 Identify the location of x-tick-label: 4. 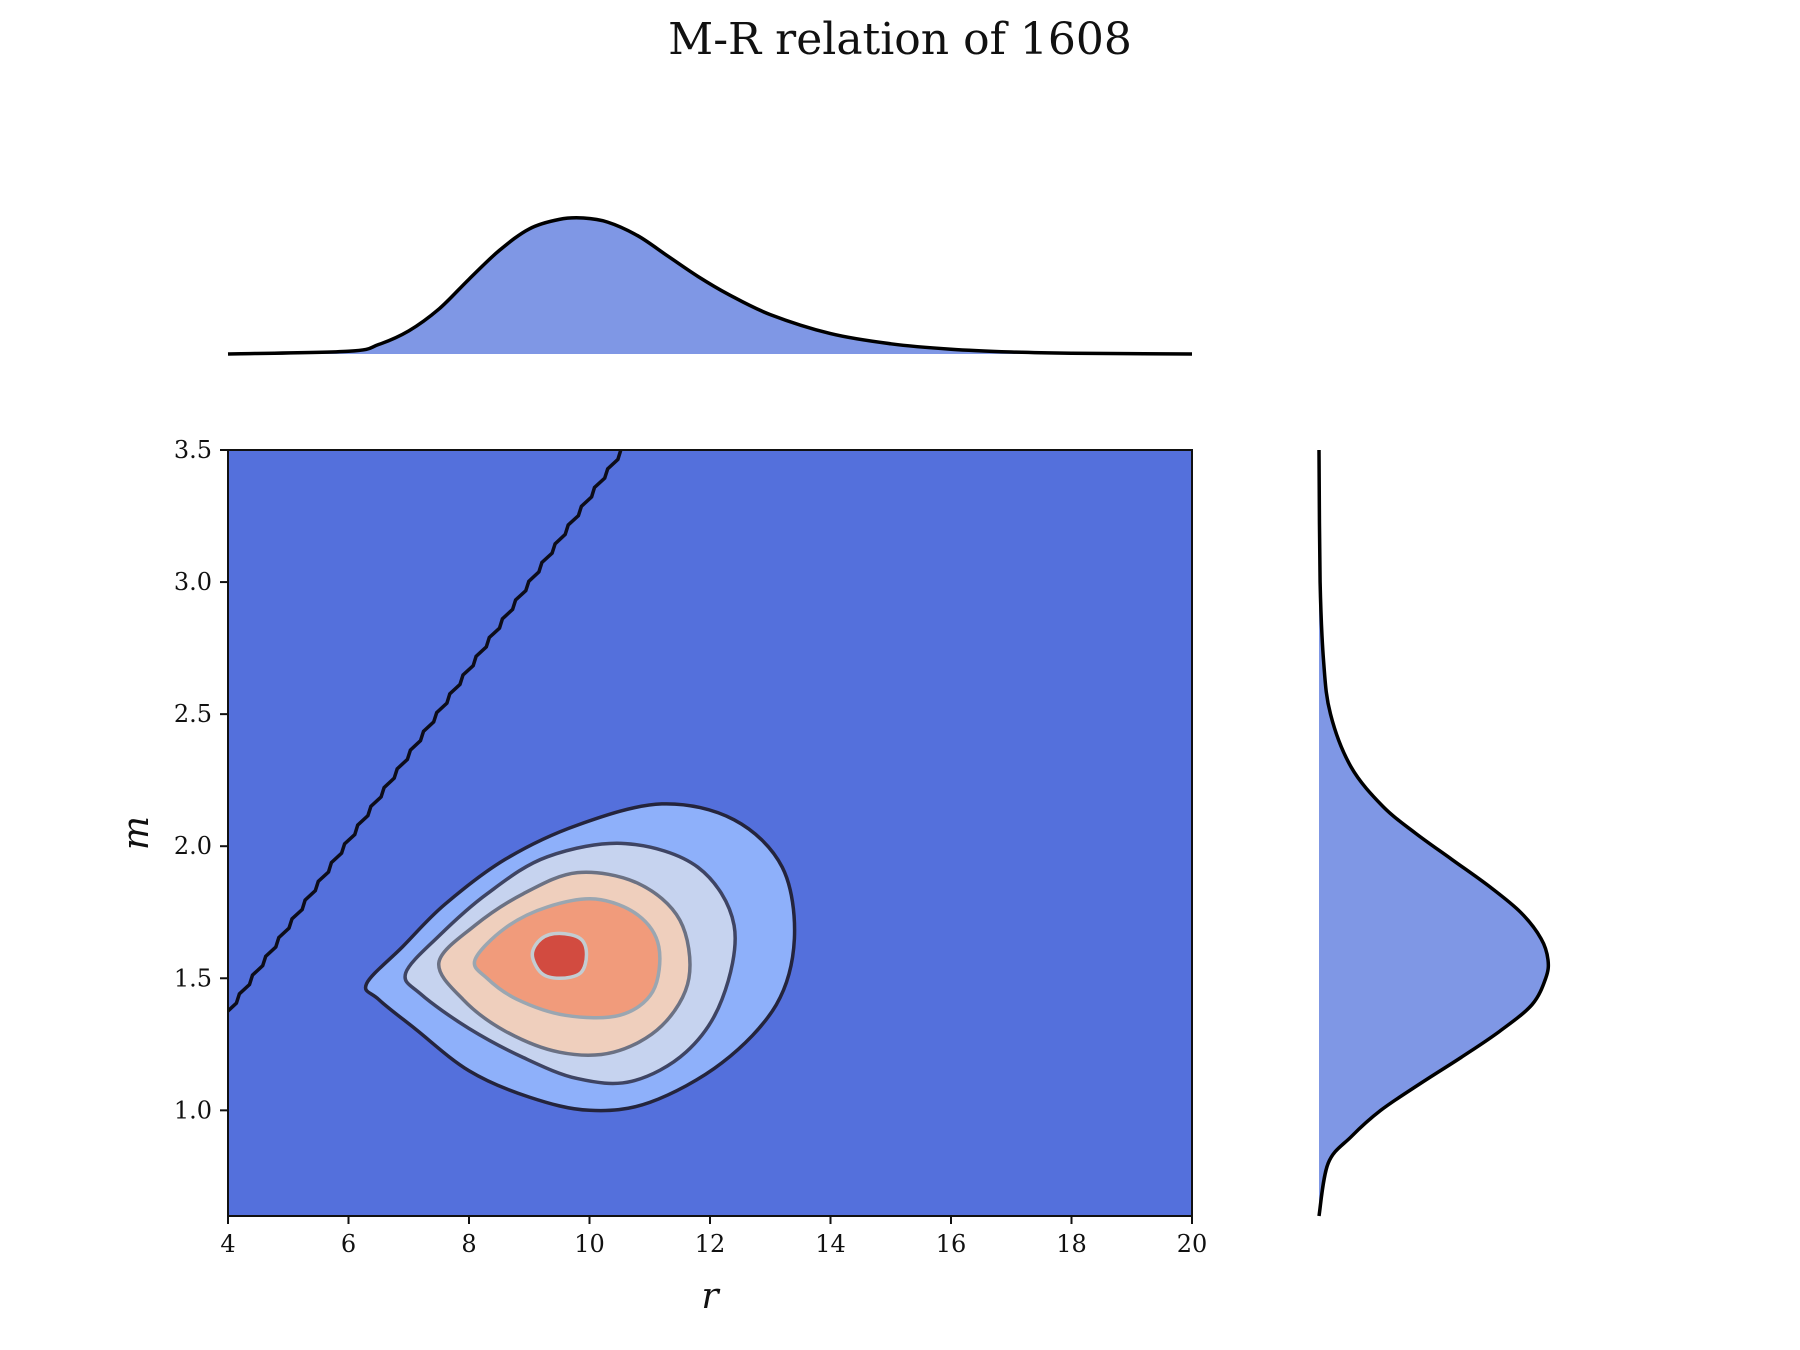
(227, 1244).